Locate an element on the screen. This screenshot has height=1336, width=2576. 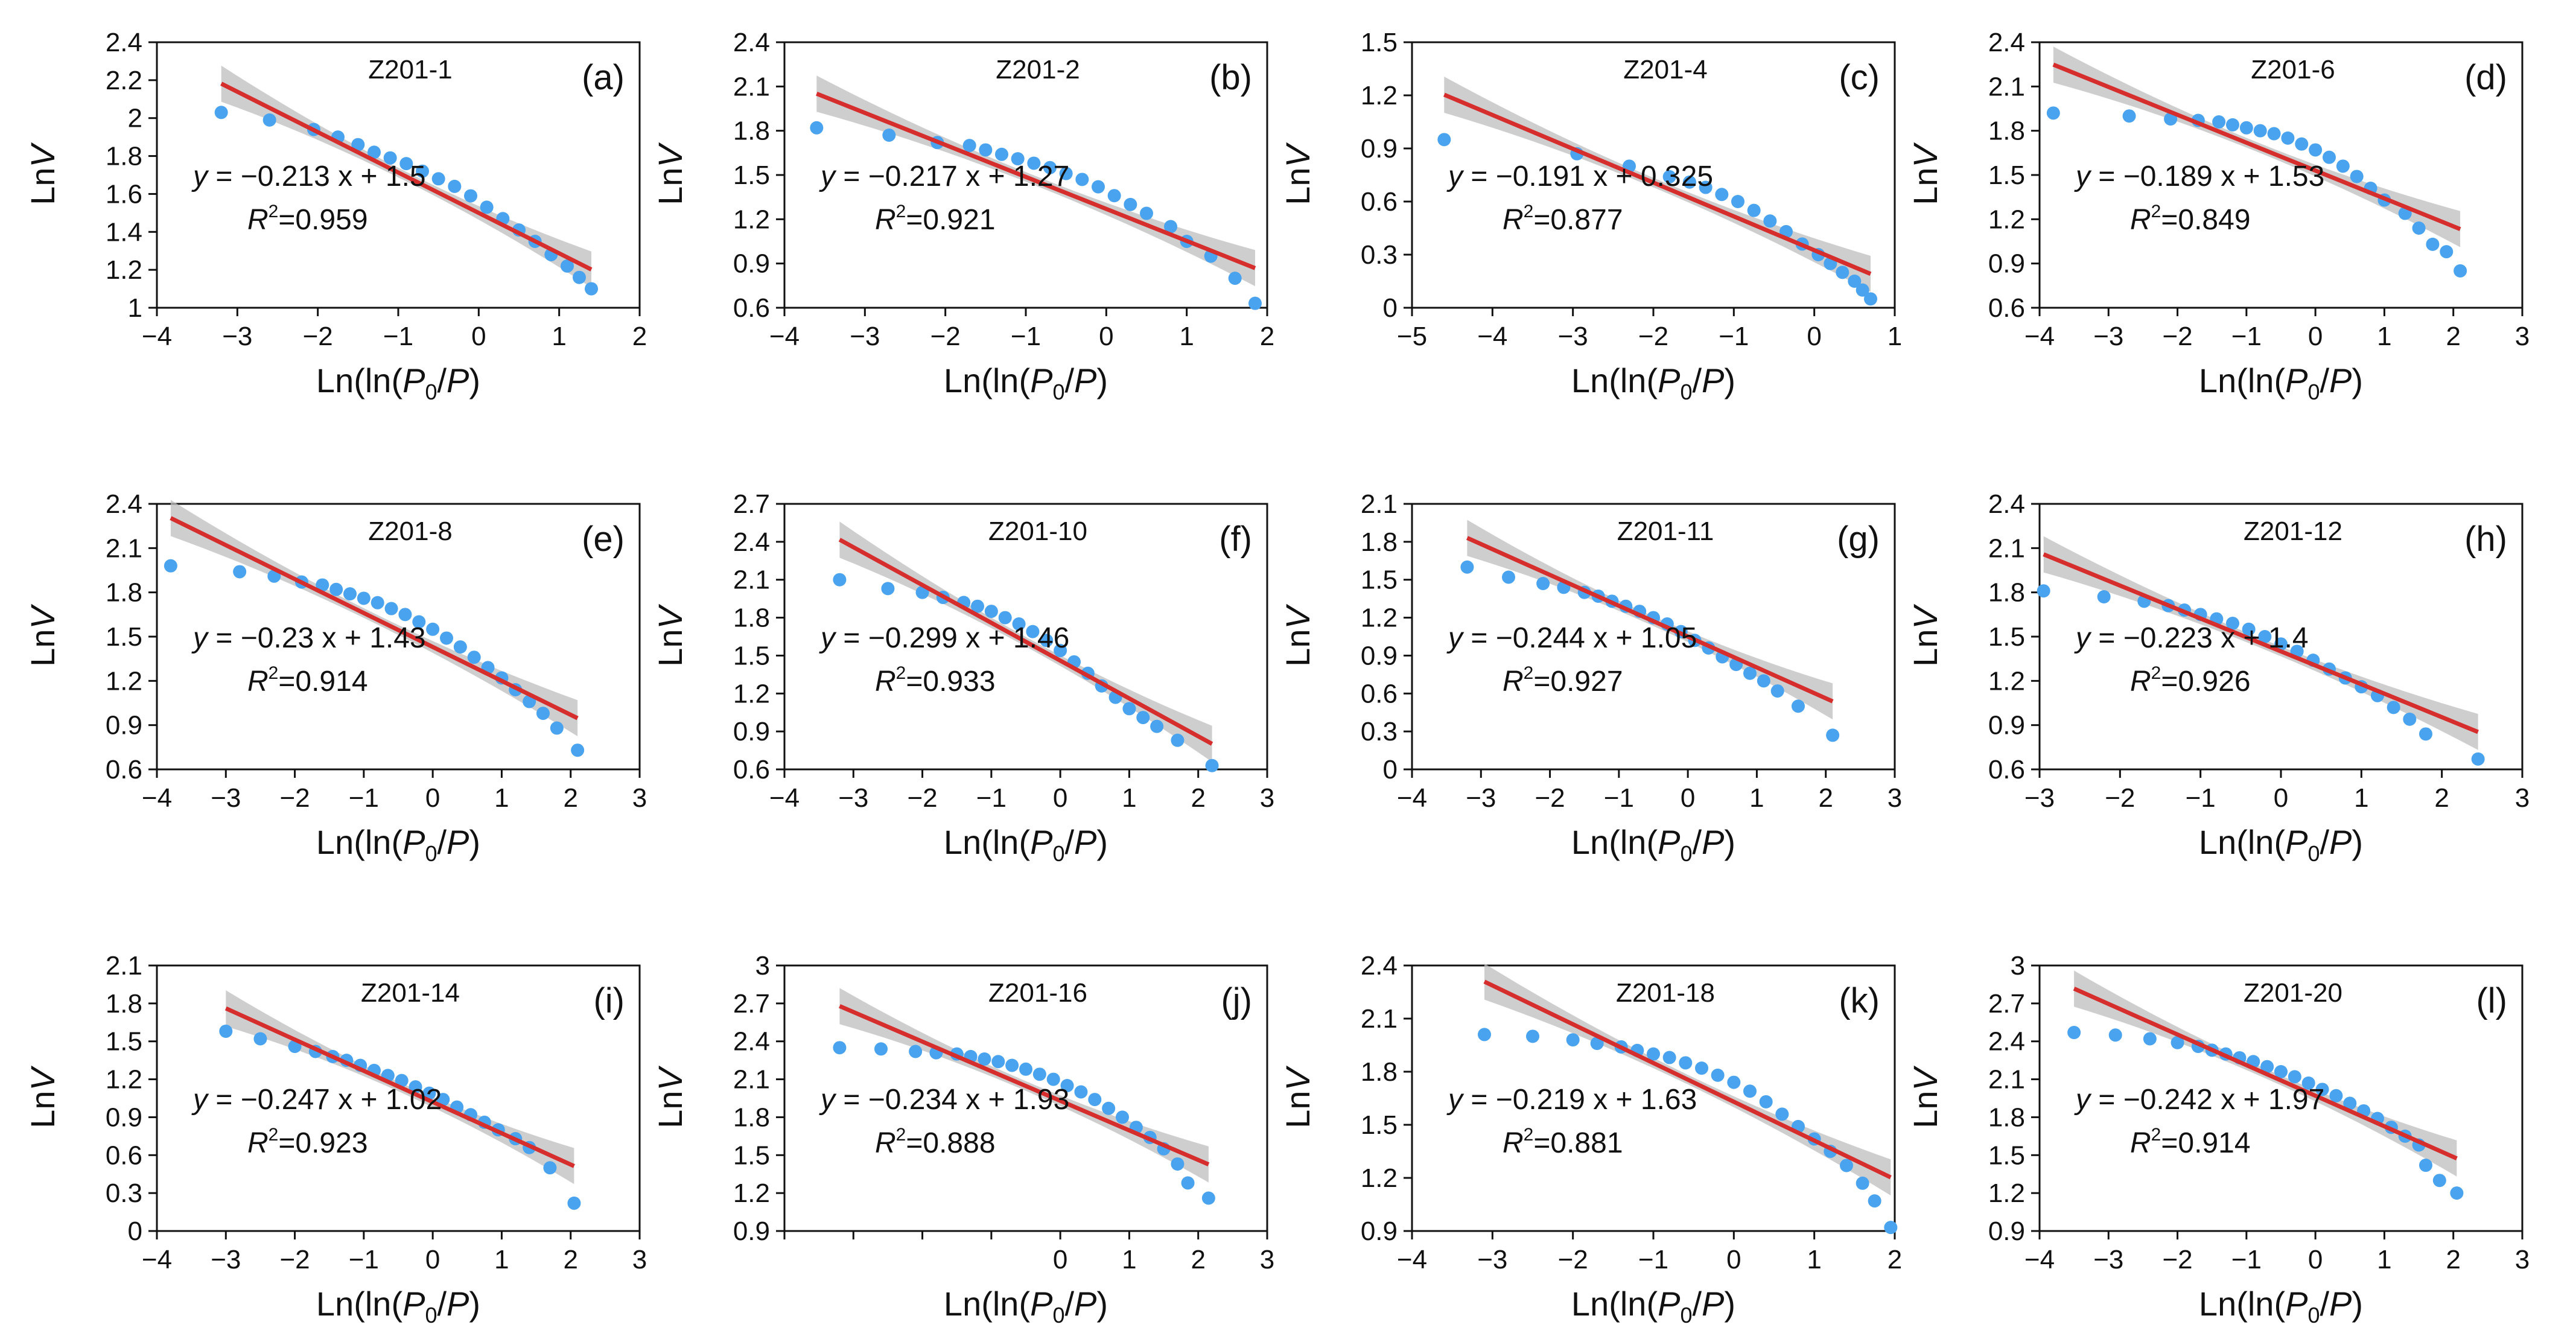
y-tick-label: 2.4 is located at coordinates (1380, 966).